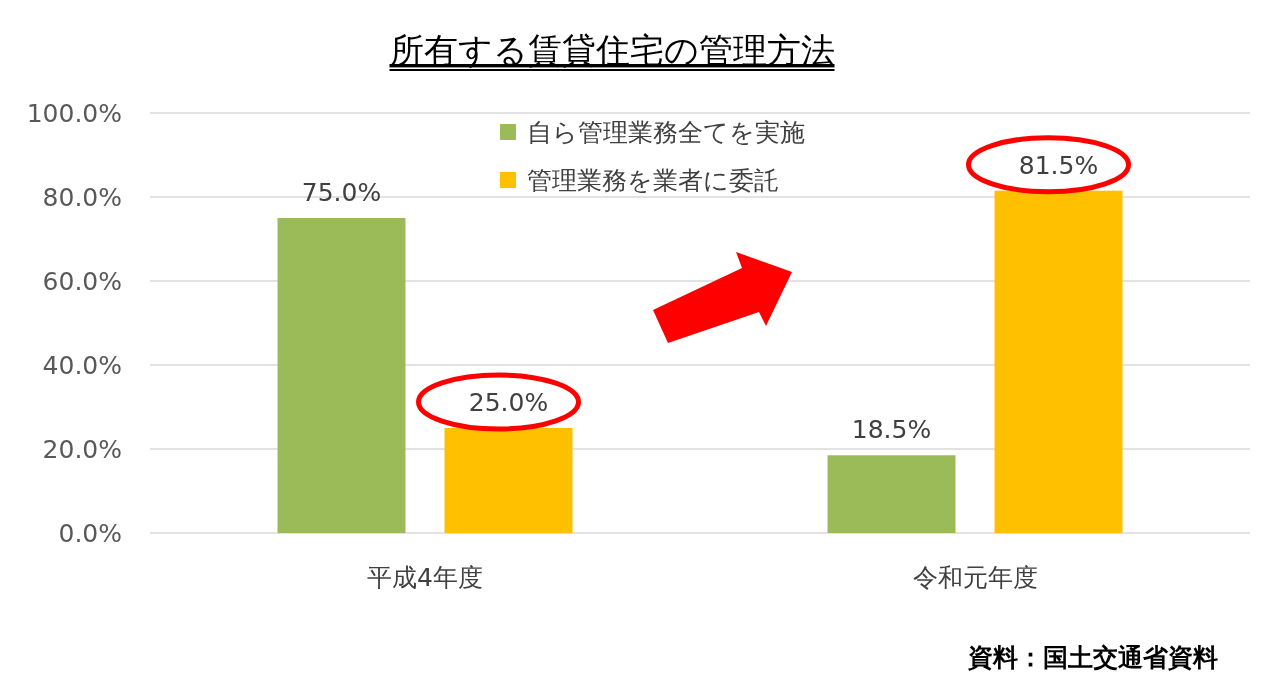 The image size is (1284, 682). I want to click on legend-label: 自ら管理業務全てを実施, so click(666, 132).